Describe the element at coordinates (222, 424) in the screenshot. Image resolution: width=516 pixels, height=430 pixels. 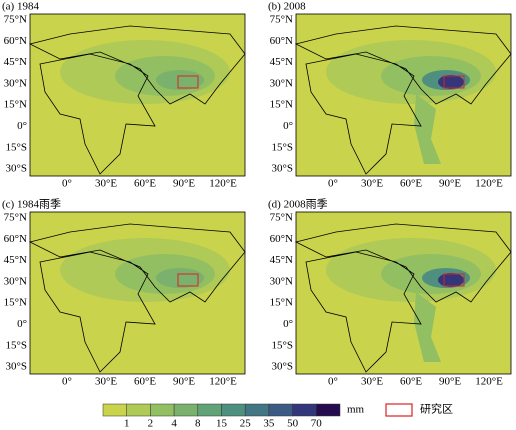
I see `colorbar-label: 15` at that location.